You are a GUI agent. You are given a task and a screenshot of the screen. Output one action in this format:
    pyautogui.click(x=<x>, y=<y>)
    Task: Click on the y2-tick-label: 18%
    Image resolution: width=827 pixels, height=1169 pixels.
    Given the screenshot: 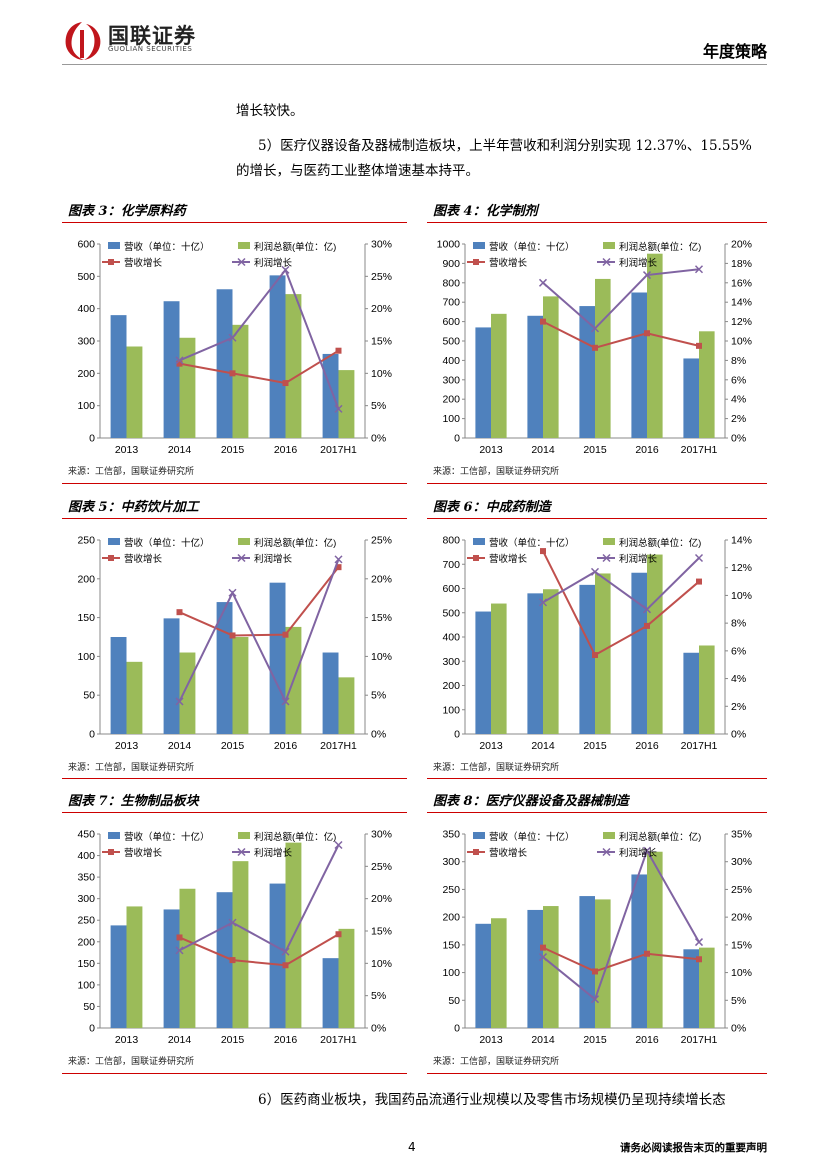 What is the action you would take?
    pyautogui.click(x=741, y=264)
    